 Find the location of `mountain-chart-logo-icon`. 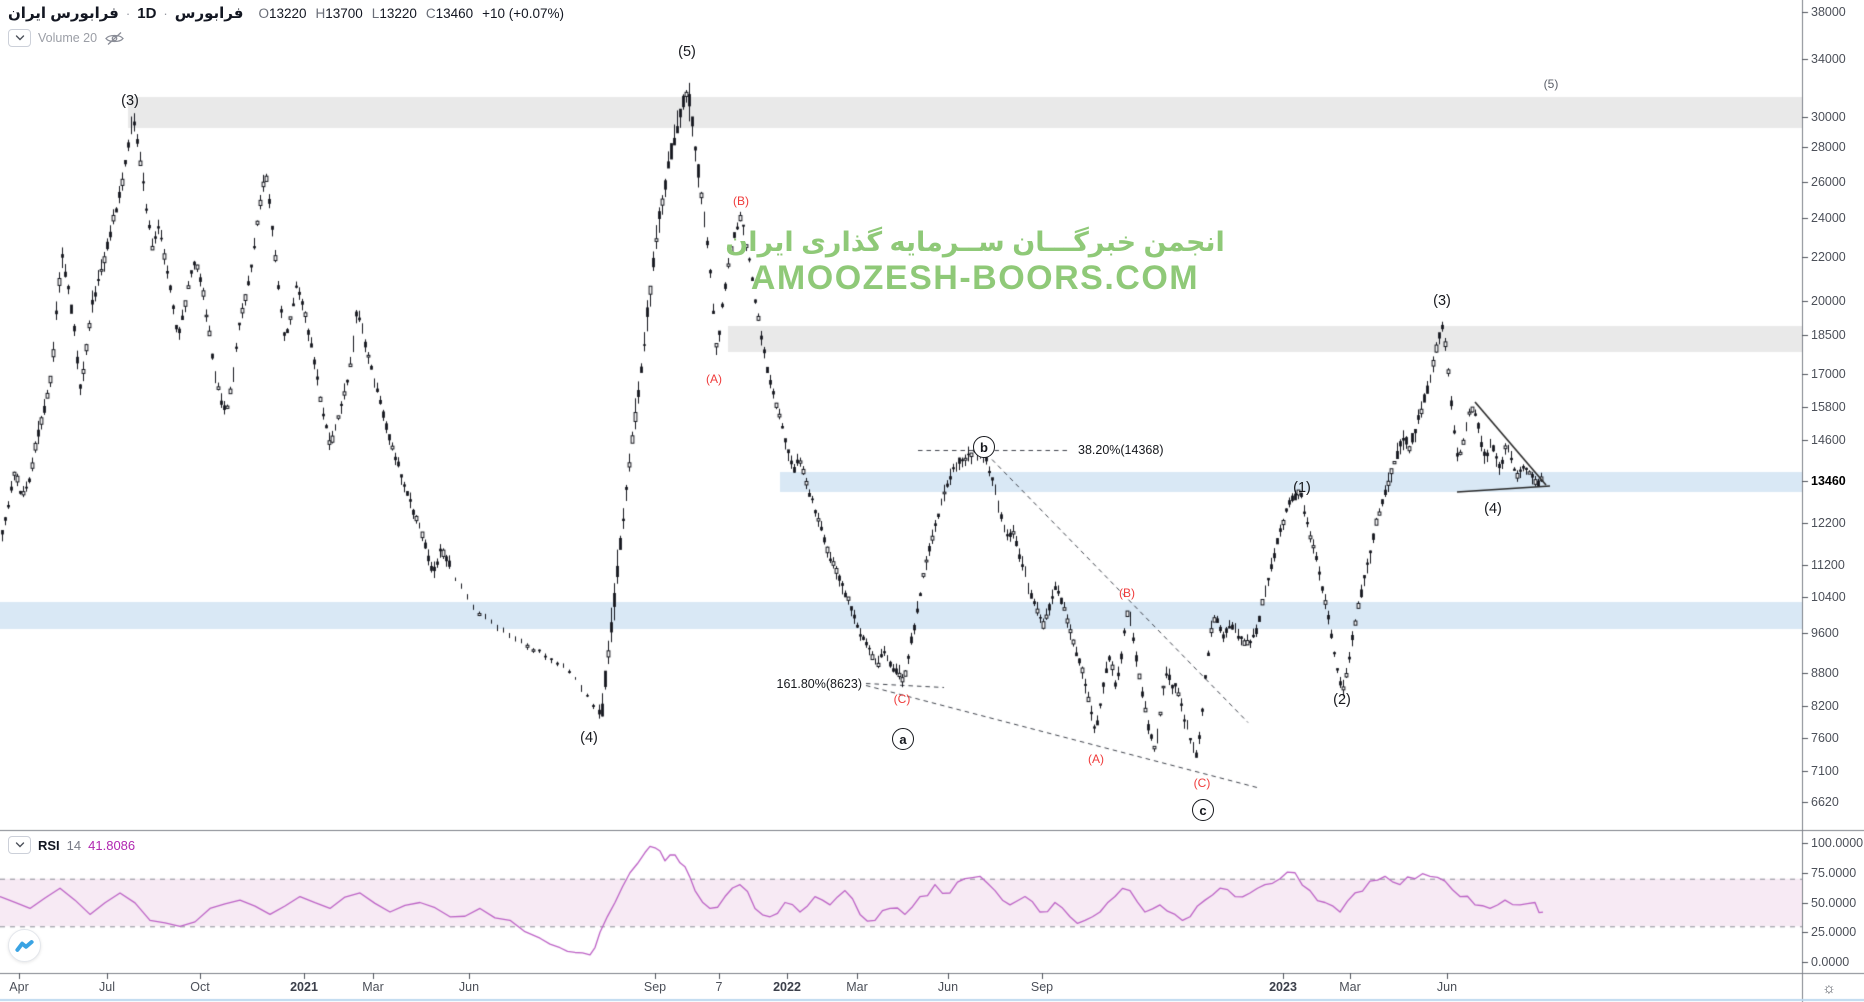

mountain-chart-logo-icon is located at coordinates (24, 945).